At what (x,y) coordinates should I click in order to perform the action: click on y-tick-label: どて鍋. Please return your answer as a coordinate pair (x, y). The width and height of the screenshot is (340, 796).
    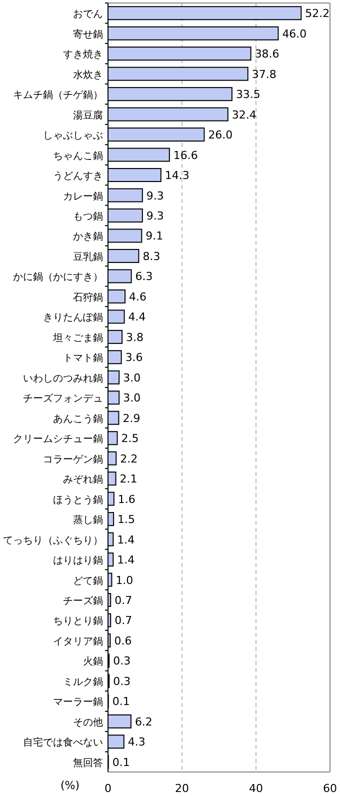
    Looking at the image, I should click on (88, 581).